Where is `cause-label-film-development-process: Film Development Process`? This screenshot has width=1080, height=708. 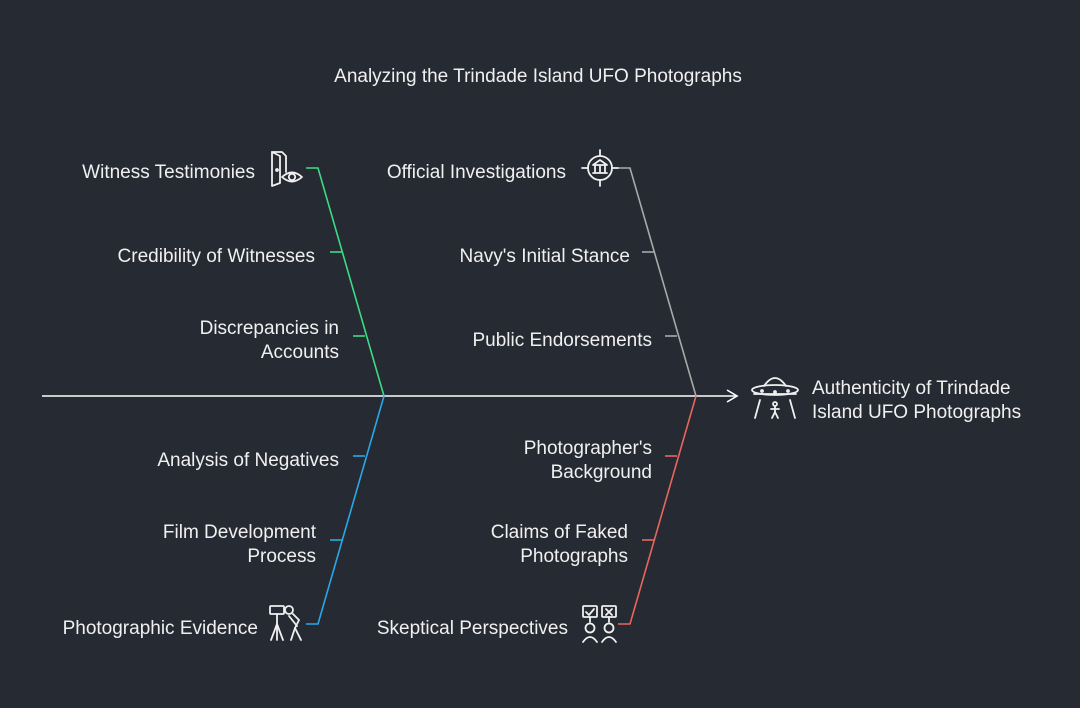
cause-label-film-development-process: Film Development Process is located at coordinates (239, 545).